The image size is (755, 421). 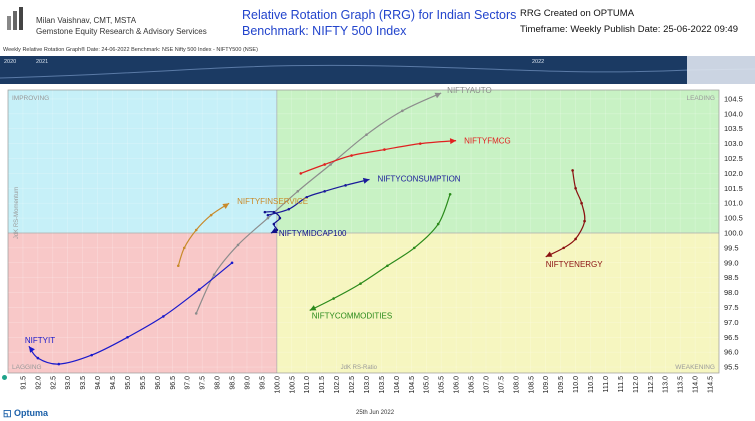 What do you see at coordinates (233, 383) in the screenshot?
I see `x-tick-label: 98.5` at bounding box center [233, 383].